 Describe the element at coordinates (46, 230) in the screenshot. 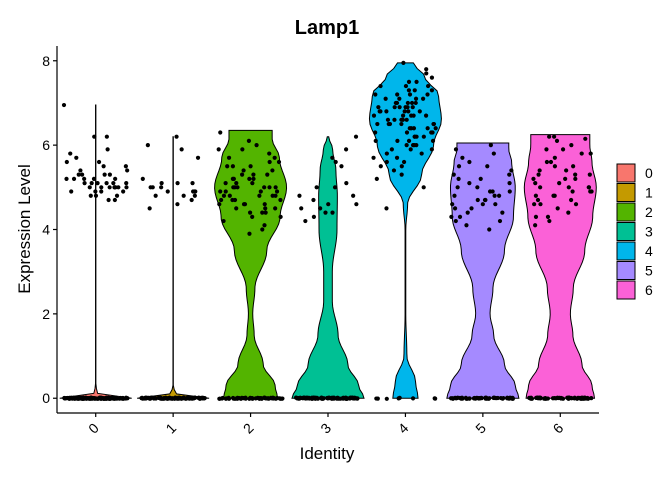

I see `y-tick-label: 4` at that location.